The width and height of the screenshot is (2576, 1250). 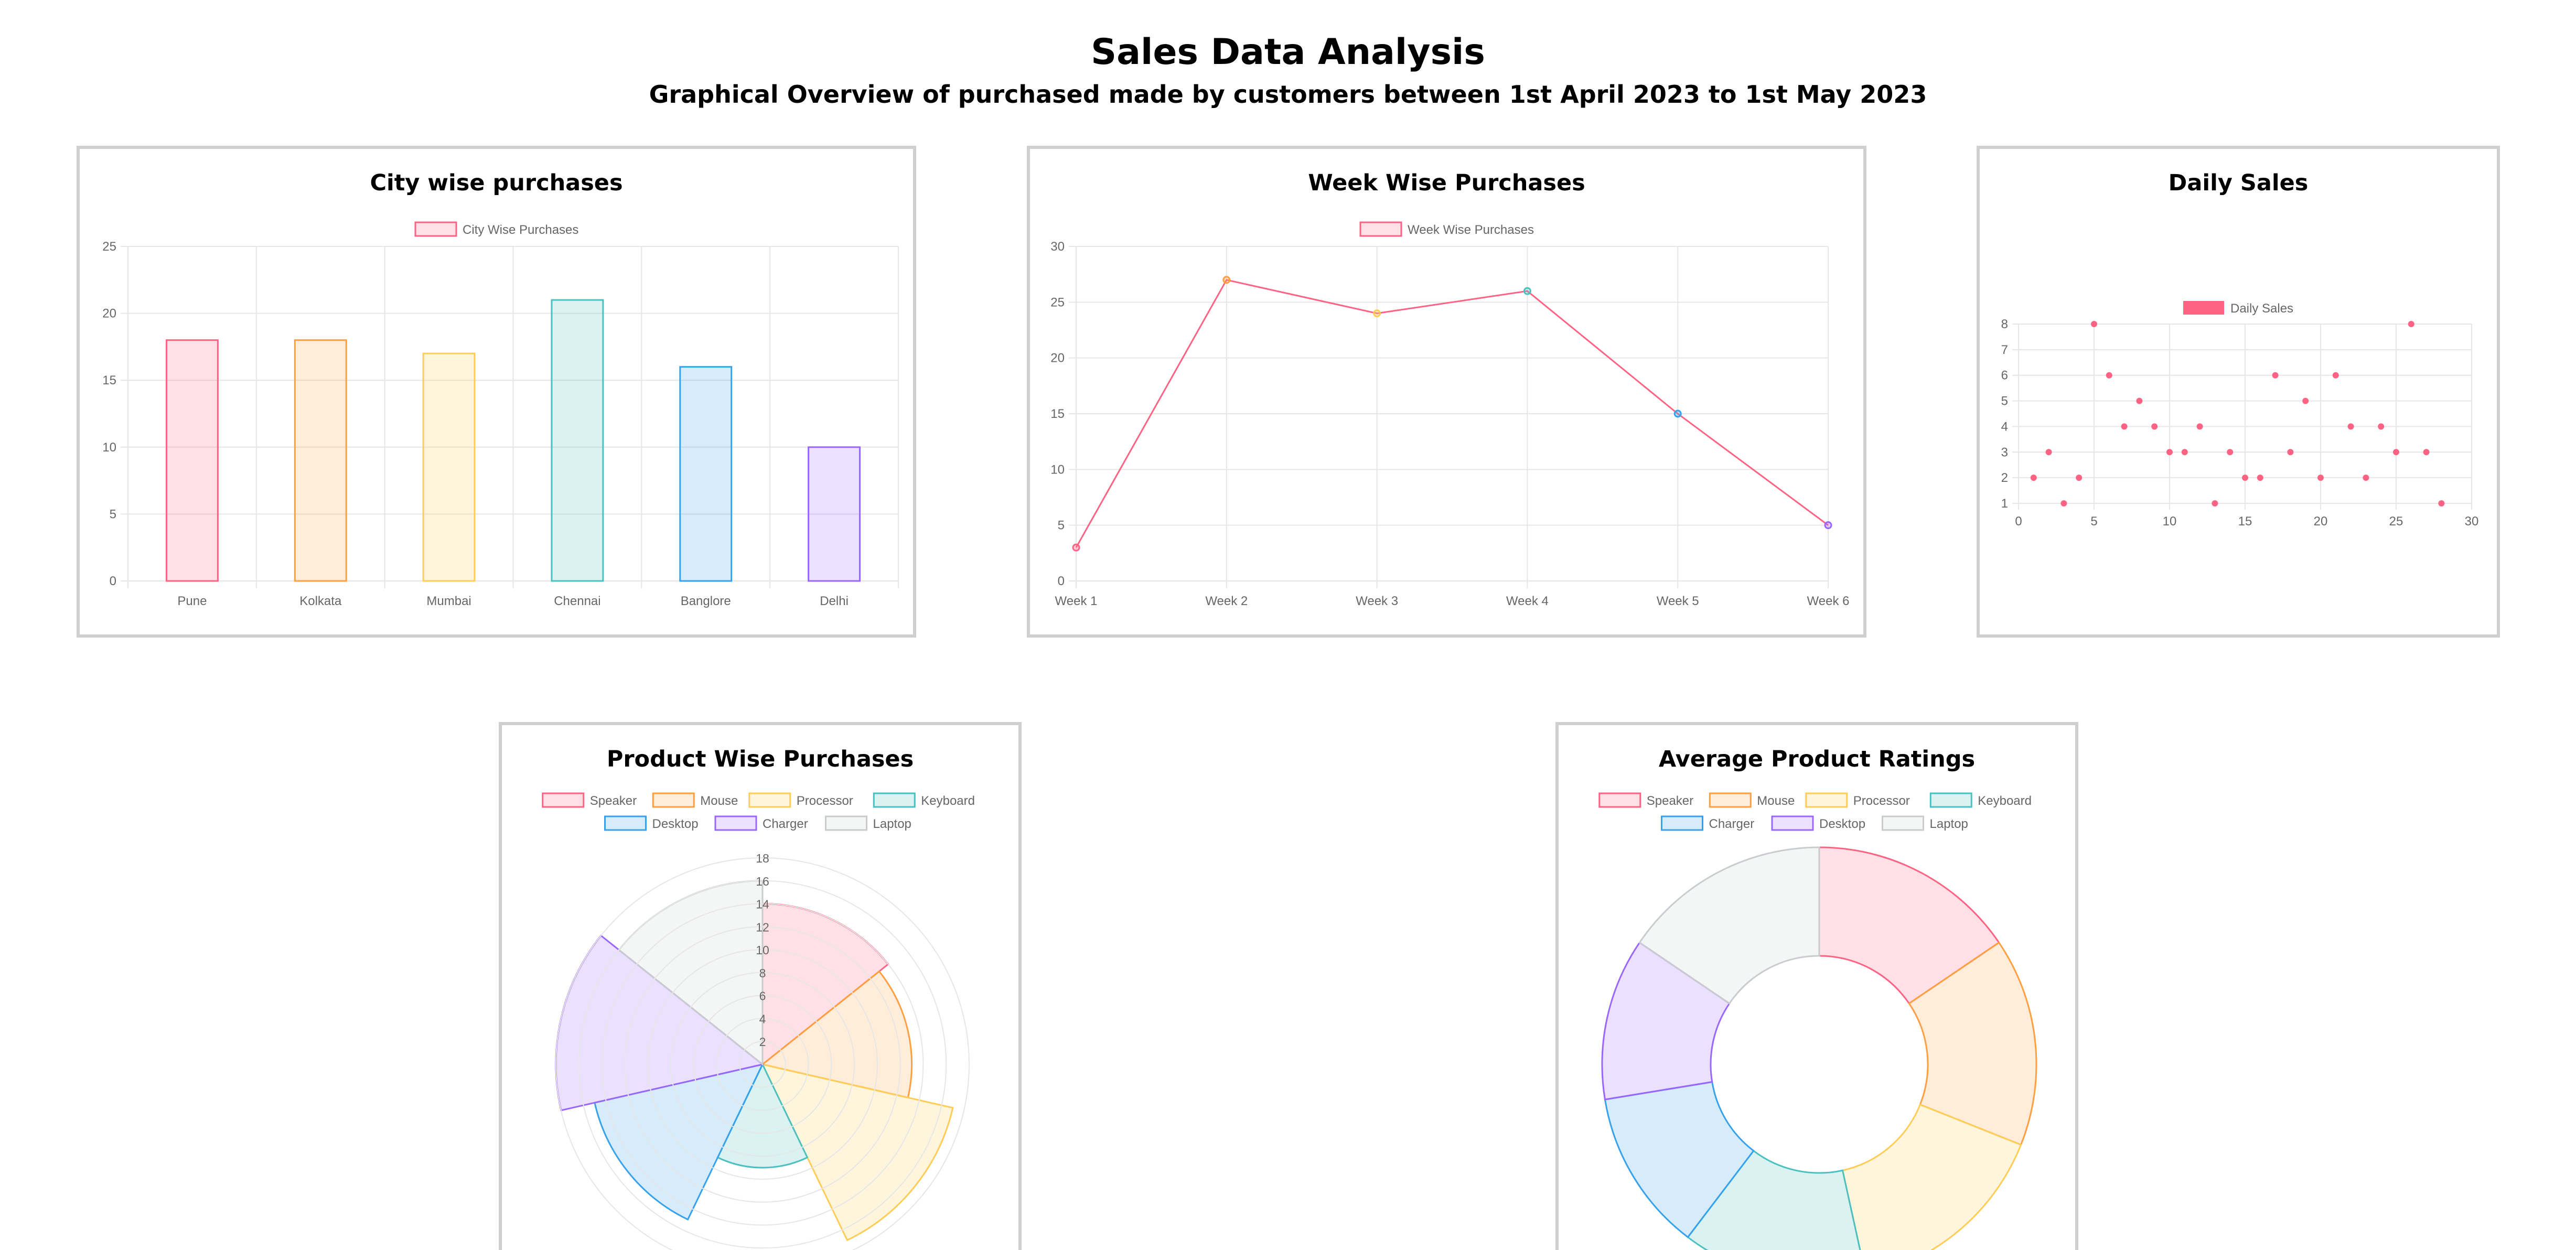 I want to click on chart-title: Week Wise Purchases, so click(x=1446, y=183).